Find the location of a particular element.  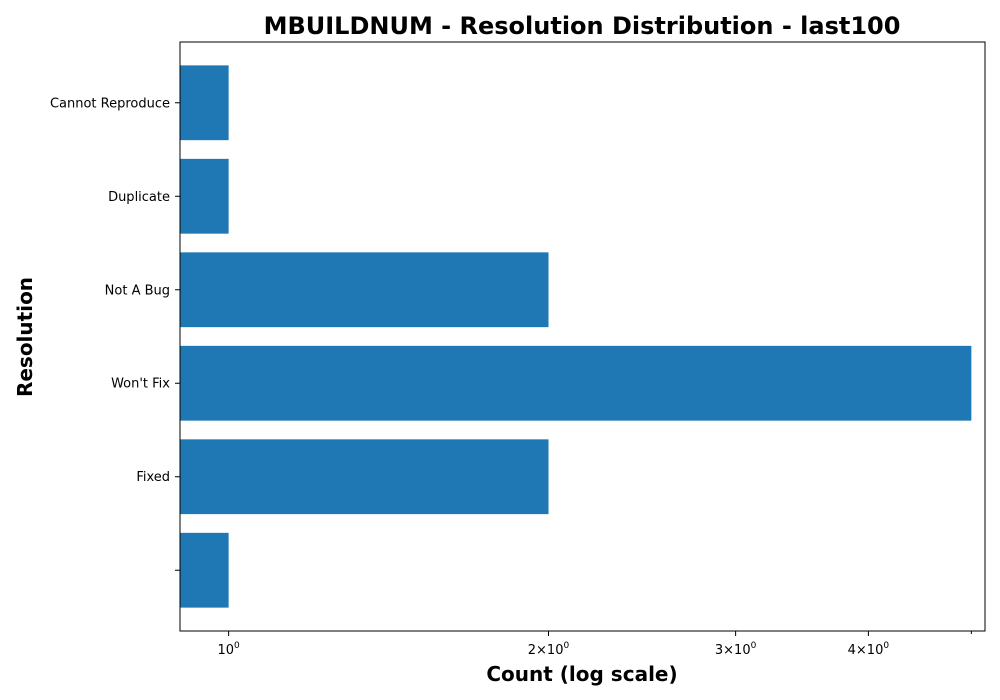

x-tick-label: 100 is located at coordinates (228, 649).